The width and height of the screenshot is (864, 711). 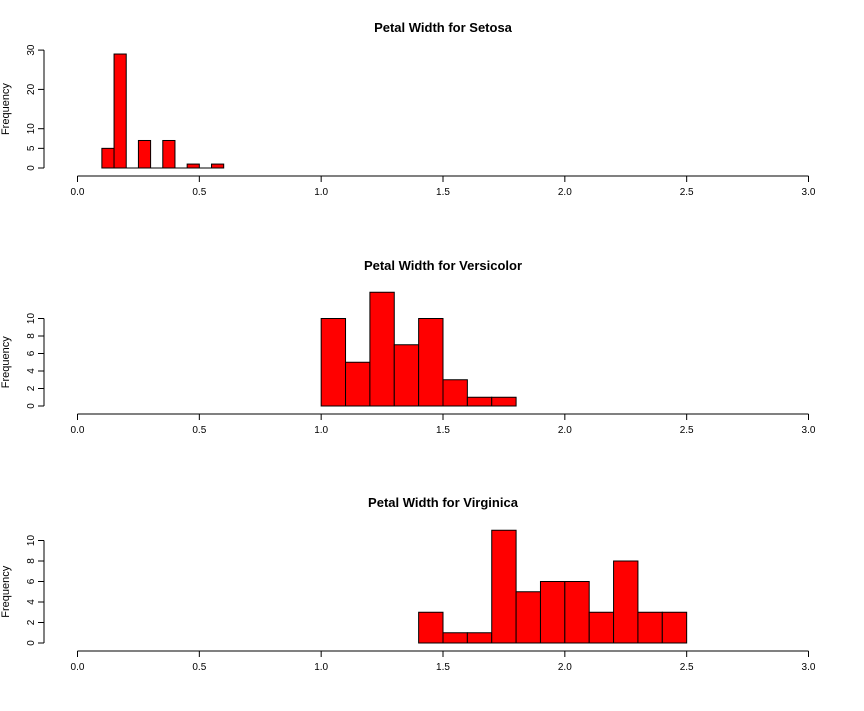 What do you see at coordinates (443, 502) in the screenshot?
I see `chart-title: Petal Width for Virginica` at bounding box center [443, 502].